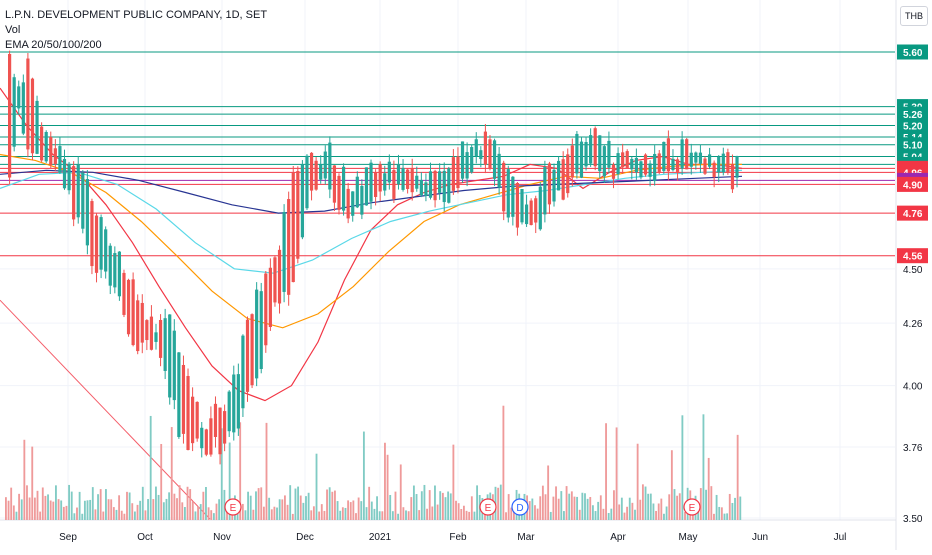 This screenshot has width=932, height=555. I want to click on event-marker-circle, so click(520, 507).